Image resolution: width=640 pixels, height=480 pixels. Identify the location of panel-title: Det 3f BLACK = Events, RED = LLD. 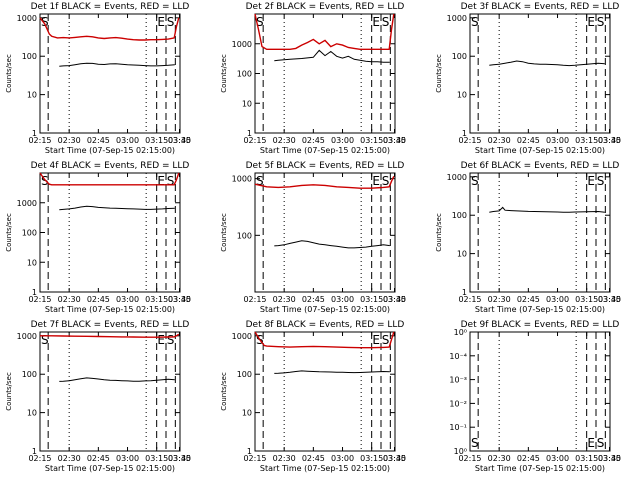
(540, 7).